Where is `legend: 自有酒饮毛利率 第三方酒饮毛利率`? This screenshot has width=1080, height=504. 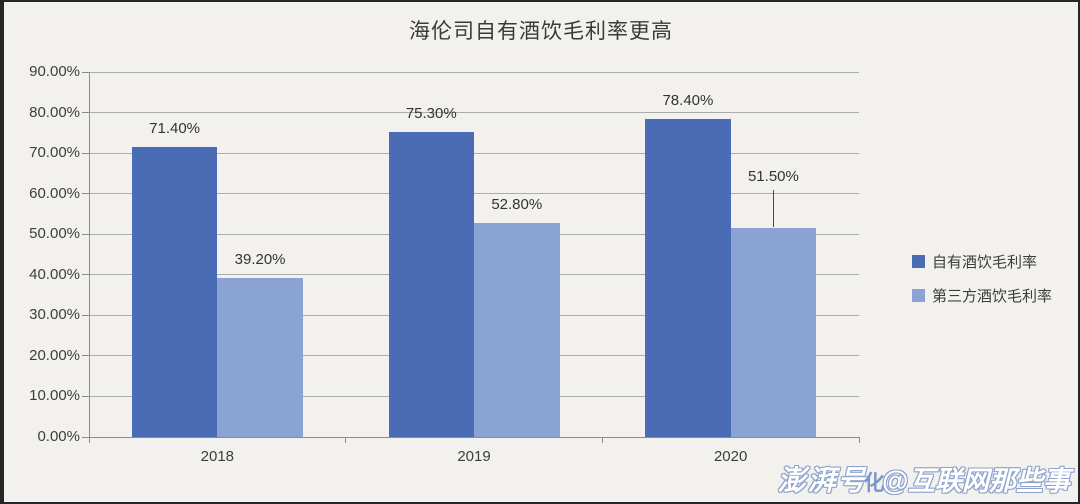 legend: 自有酒饮毛利率 第三方酒饮毛利率 is located at coordinates (982, 285).